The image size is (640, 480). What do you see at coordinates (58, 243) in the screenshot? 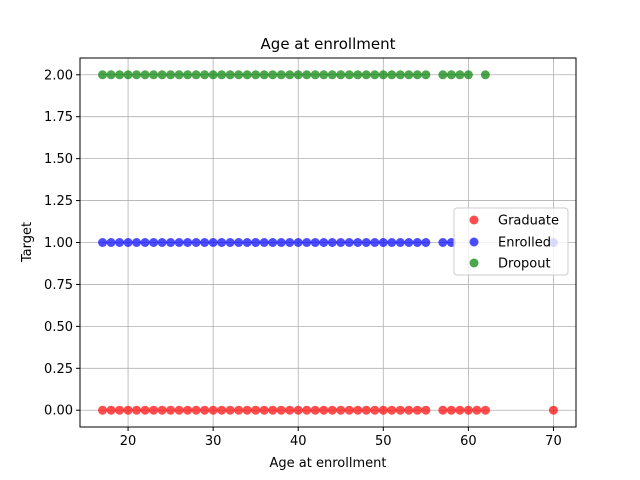
I see `y-tick-label: 1.00` at bounding box center [58, 243].